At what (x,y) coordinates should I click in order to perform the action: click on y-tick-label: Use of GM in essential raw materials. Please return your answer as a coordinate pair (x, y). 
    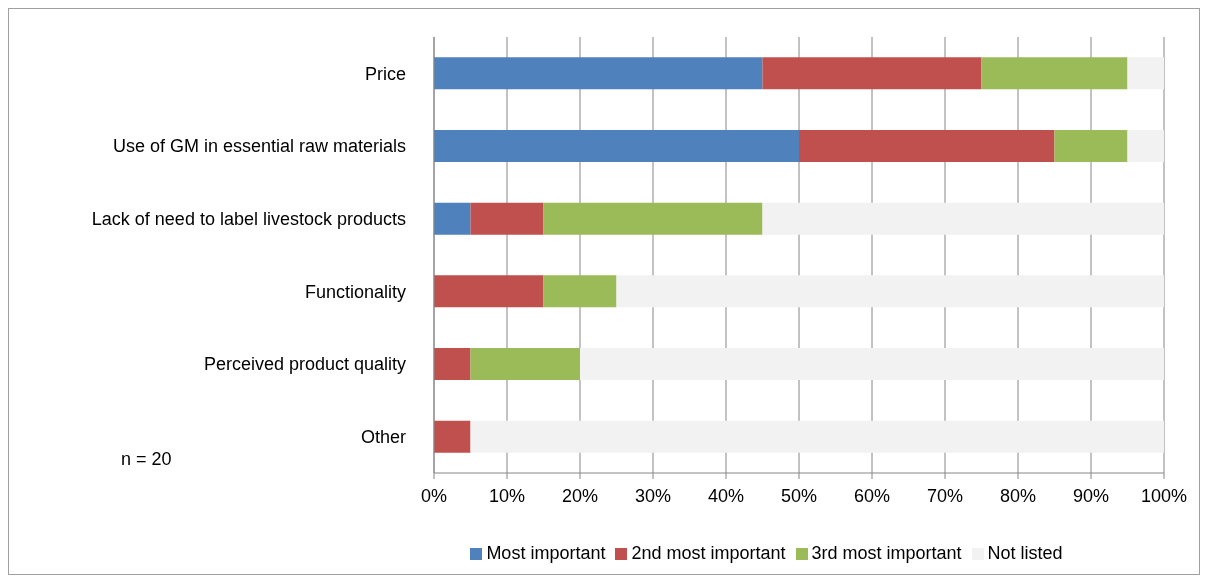
    Looking at the image, I should click on (259, 146).